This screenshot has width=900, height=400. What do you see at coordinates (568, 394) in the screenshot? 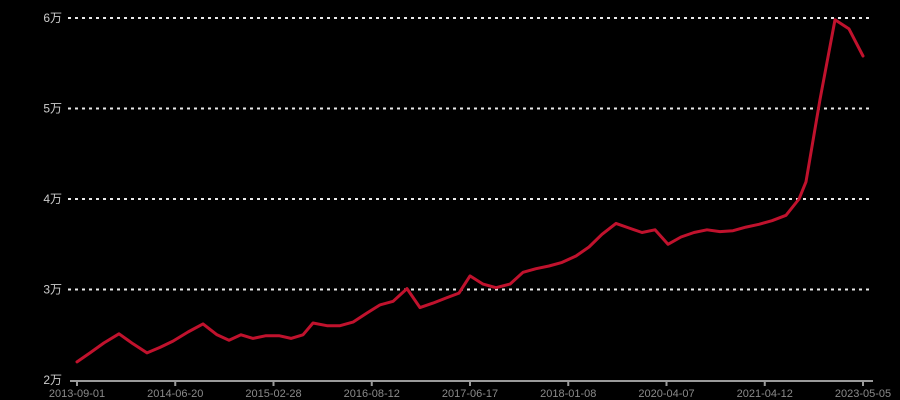
I see `x-axis-label: 2018-01-08` at bounding box center [568, 394].